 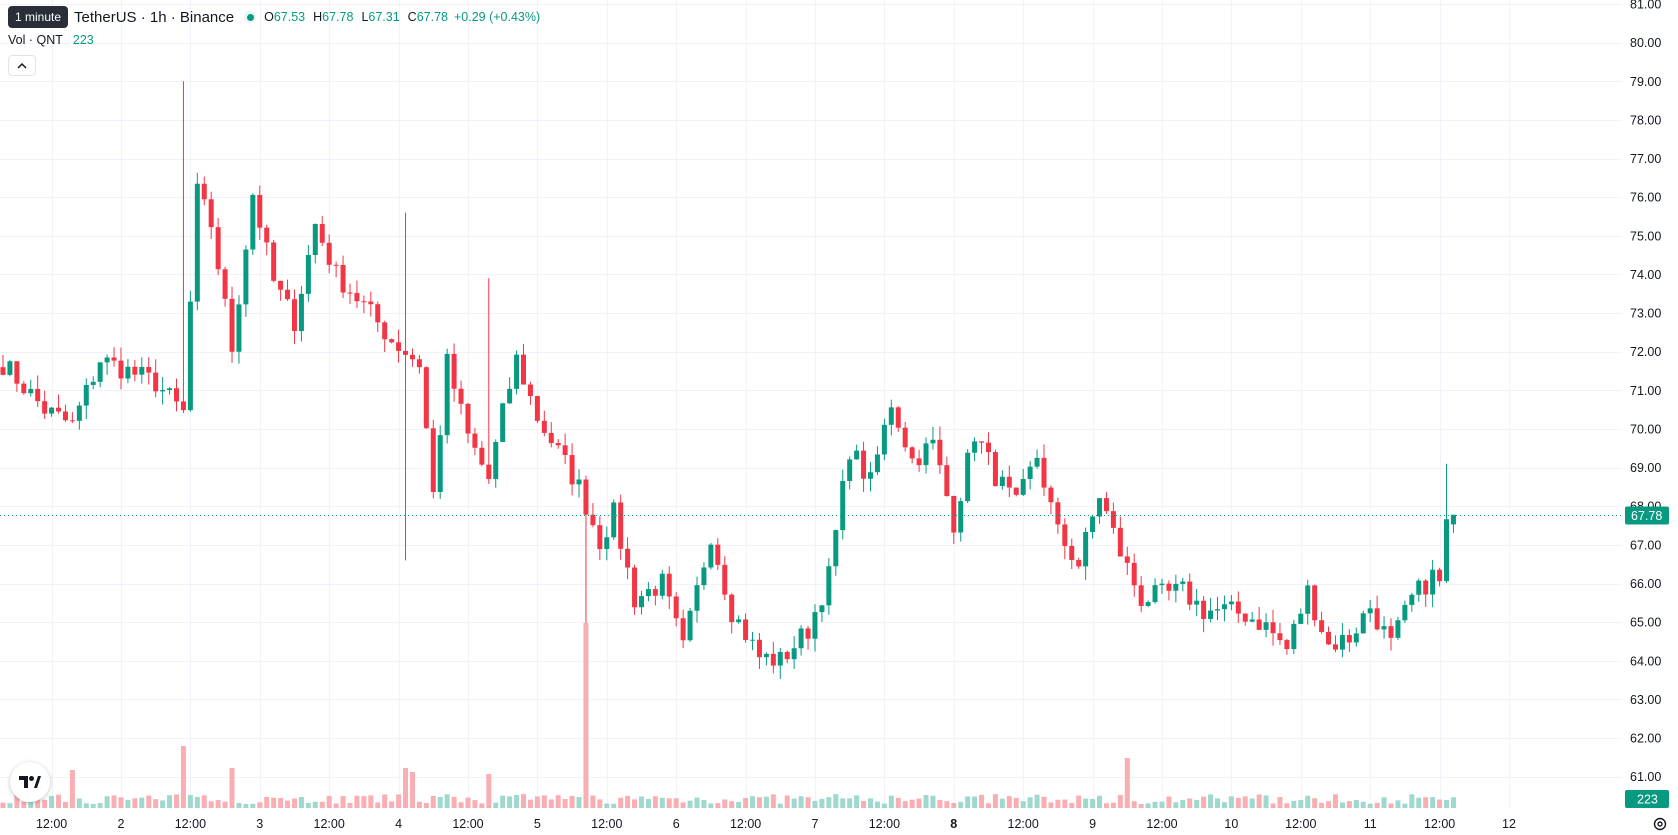 What do you see at coordinates (22, 65) in the screenshot?
I see `collapse-legend-button` at bounding box center [22, 65].